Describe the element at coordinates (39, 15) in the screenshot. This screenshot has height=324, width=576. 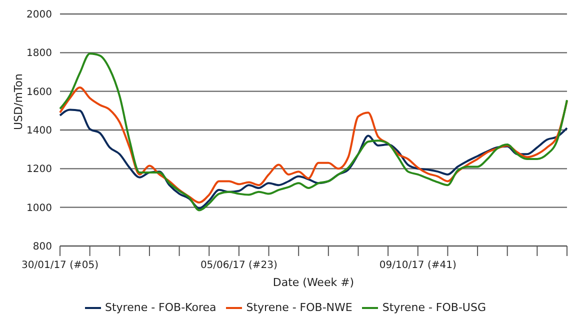
I see `y-tick-label: 2000` at that location.